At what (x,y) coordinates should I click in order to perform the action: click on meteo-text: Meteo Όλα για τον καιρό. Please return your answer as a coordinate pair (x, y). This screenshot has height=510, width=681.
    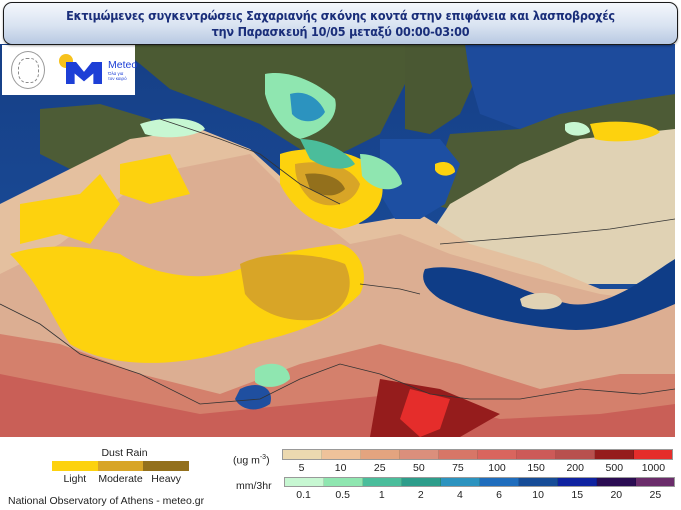
    Looking at the image, I should click on (122, 70).